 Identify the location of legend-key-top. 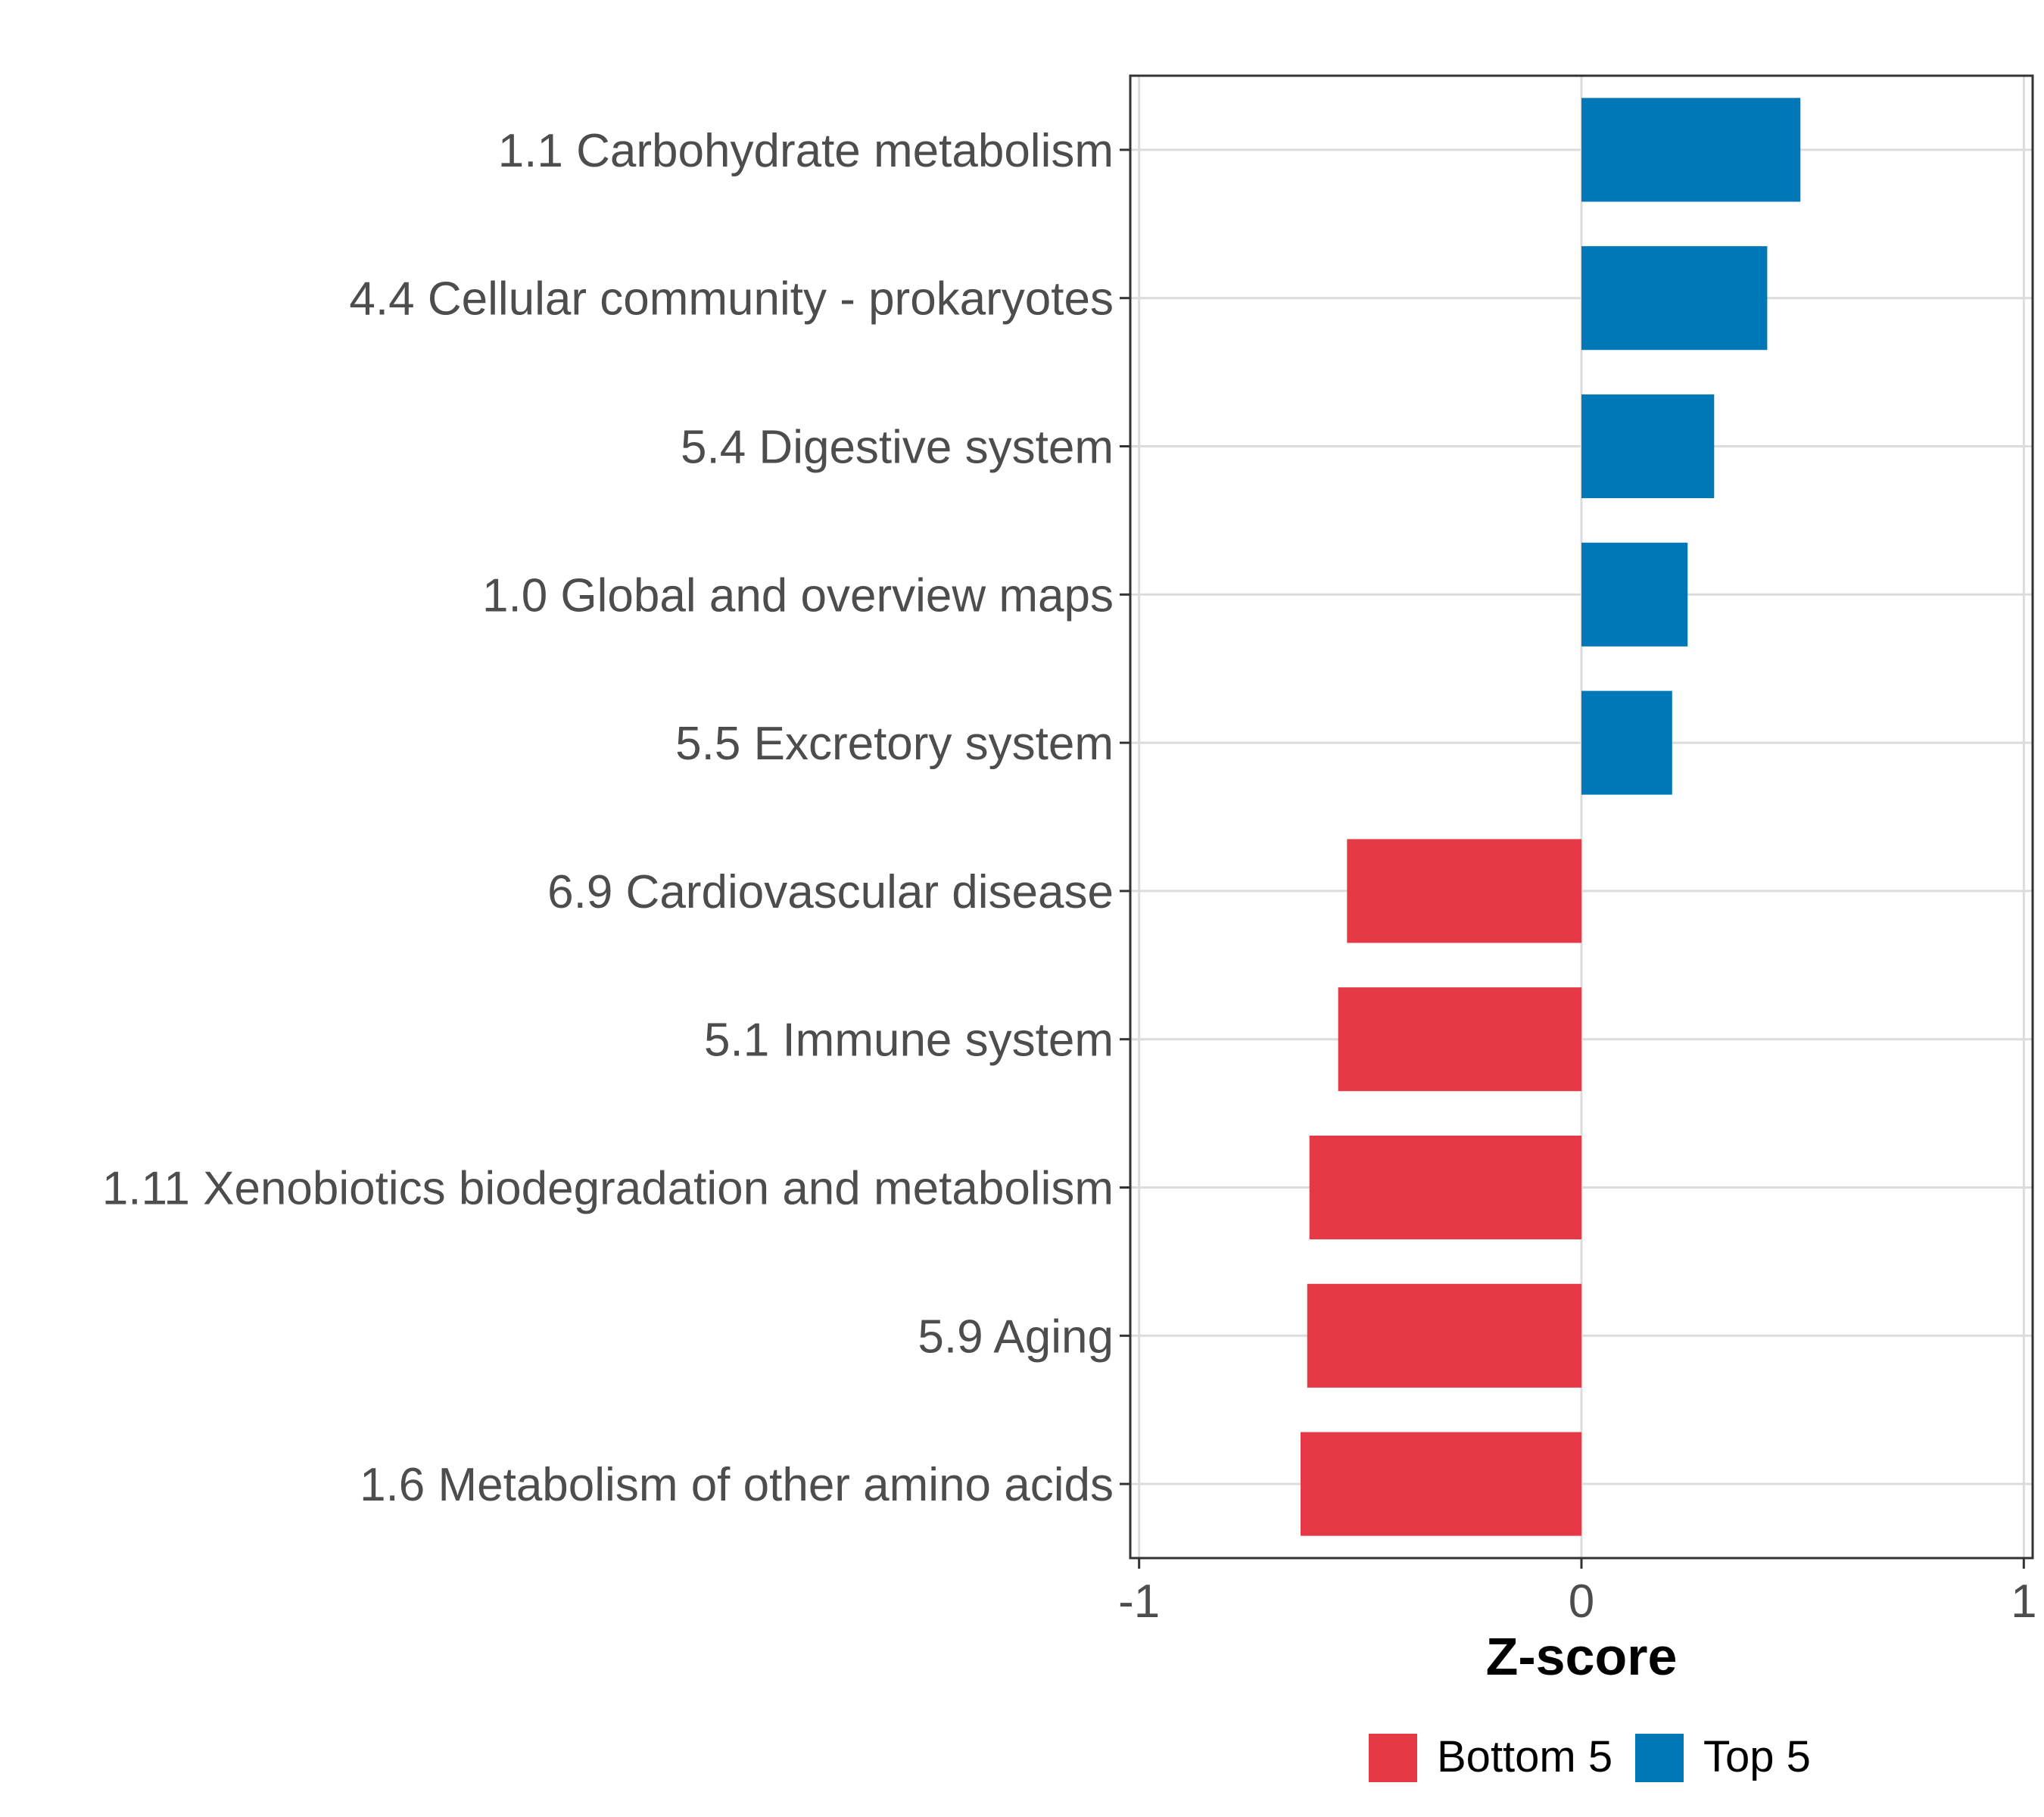
(1659, 1758).